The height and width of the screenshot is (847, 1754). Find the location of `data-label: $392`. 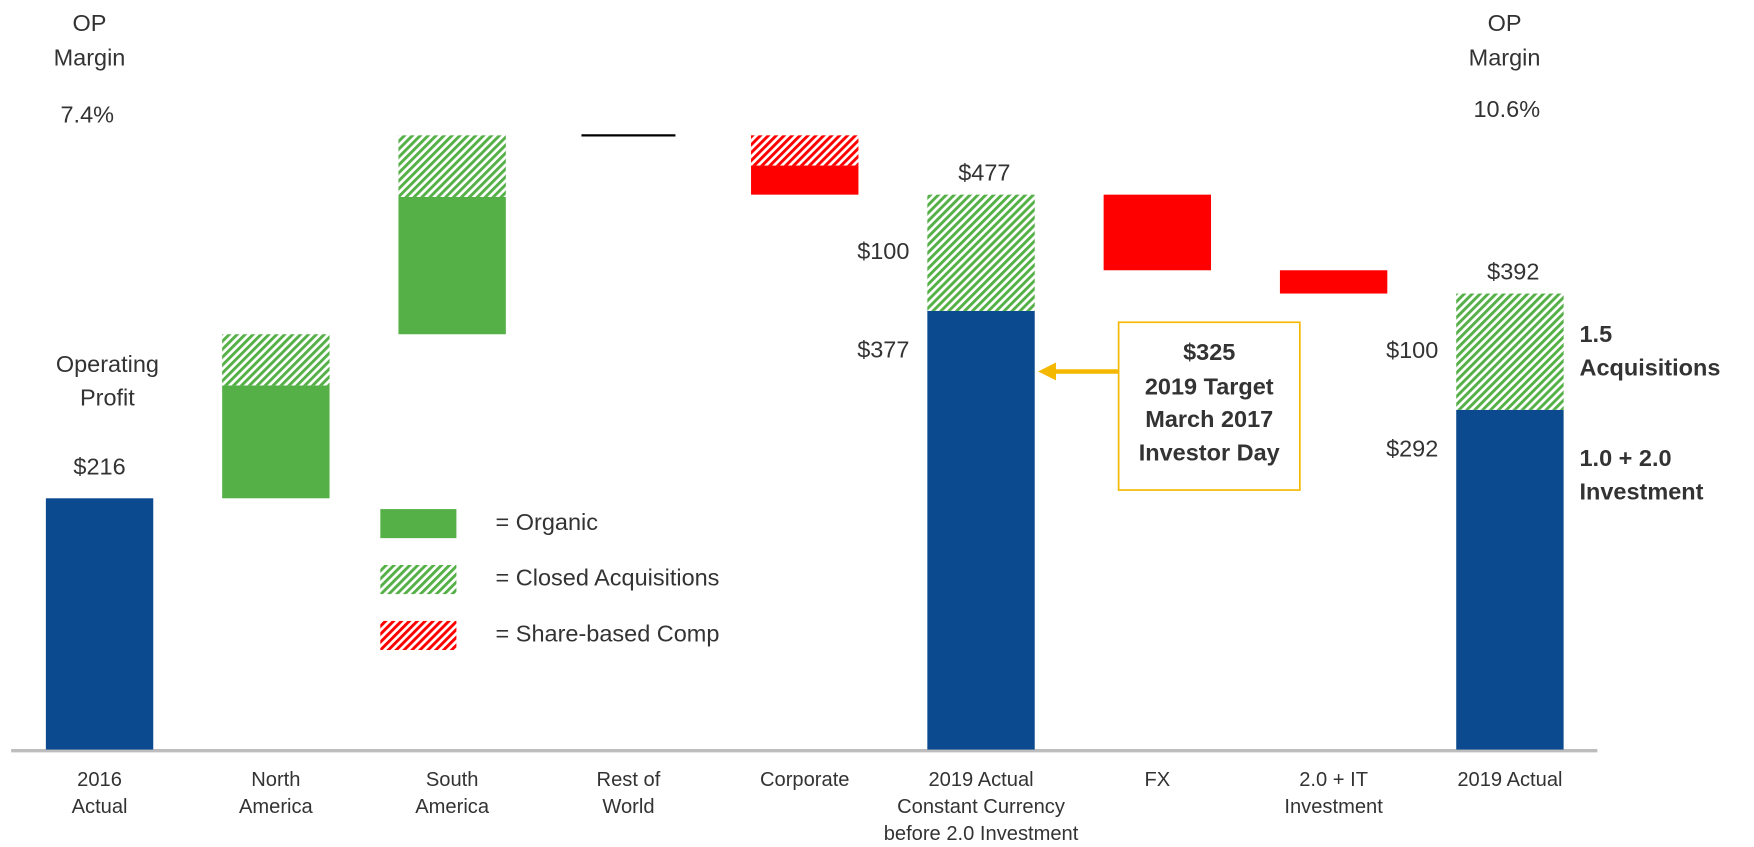

data-label: $392 is located at coordinates (1513, 272).